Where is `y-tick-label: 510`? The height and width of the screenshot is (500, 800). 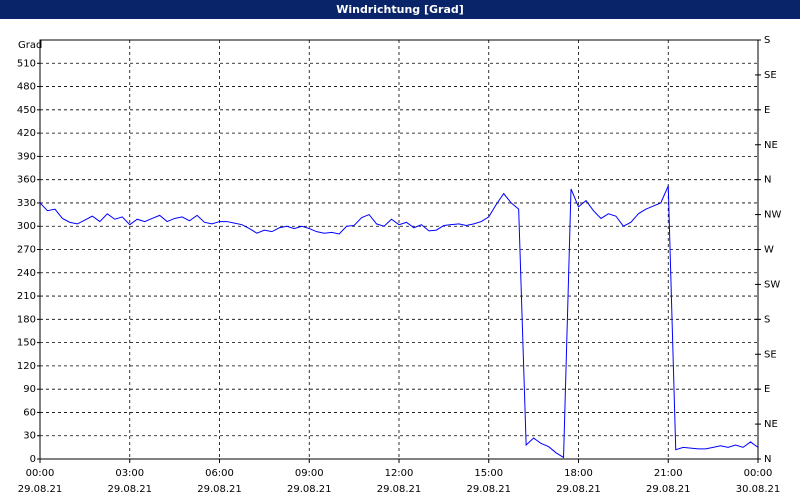 y-tick-label: 510 is located at coordinates (26, 63).